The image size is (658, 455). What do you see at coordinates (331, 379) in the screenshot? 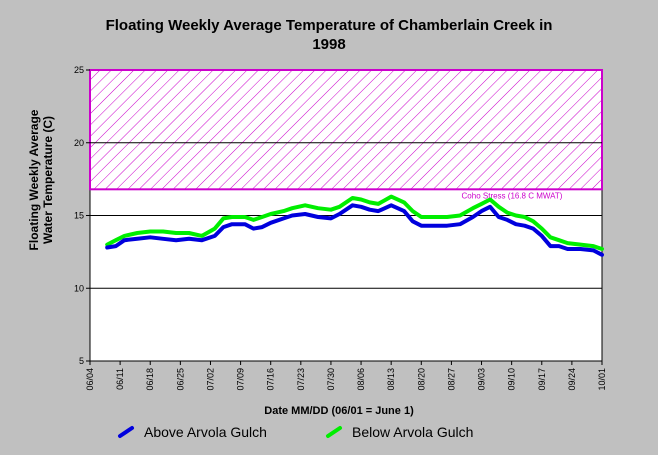
I see `x-tick-label: 07/30` at bounding box center [331, 379].